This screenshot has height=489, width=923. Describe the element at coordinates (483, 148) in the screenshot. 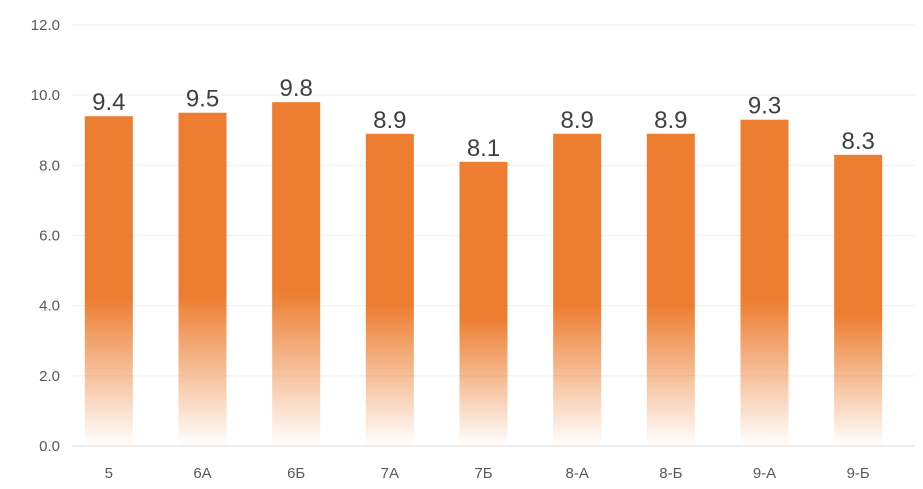

I see `data-label: 8.1` at that location.